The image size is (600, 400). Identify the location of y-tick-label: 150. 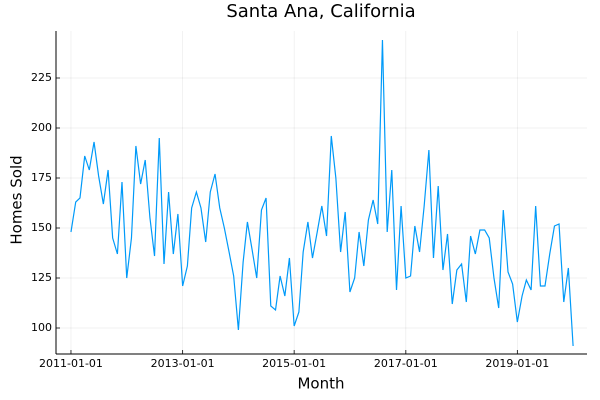
(41, 227).